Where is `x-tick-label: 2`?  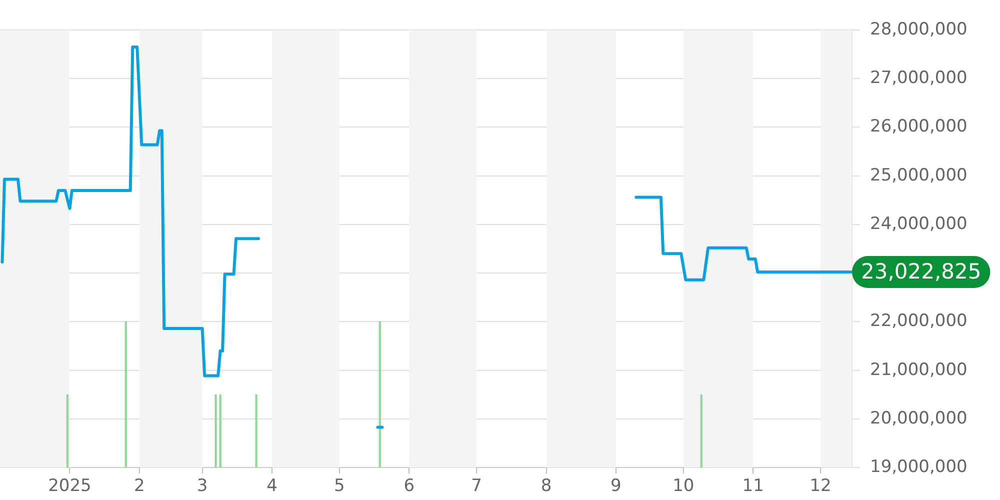 x-tick-label: 2 is located at coordinates (139, 486).